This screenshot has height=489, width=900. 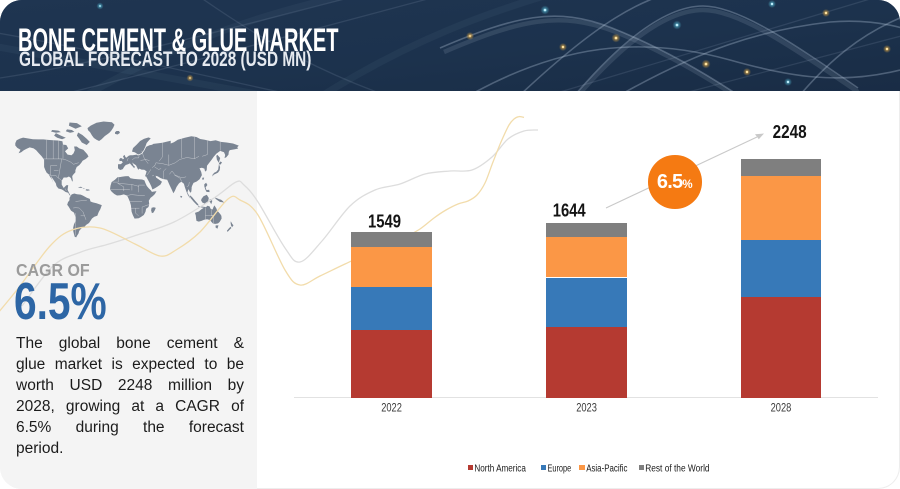 I want to click on svg-text: 1549, so click(x=384, y=222).